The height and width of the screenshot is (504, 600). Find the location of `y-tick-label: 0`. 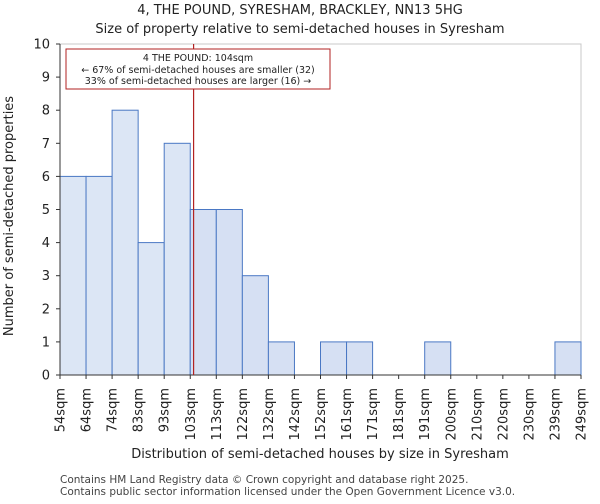

y-tick-label: 0 is located at coordinates (46, 376).